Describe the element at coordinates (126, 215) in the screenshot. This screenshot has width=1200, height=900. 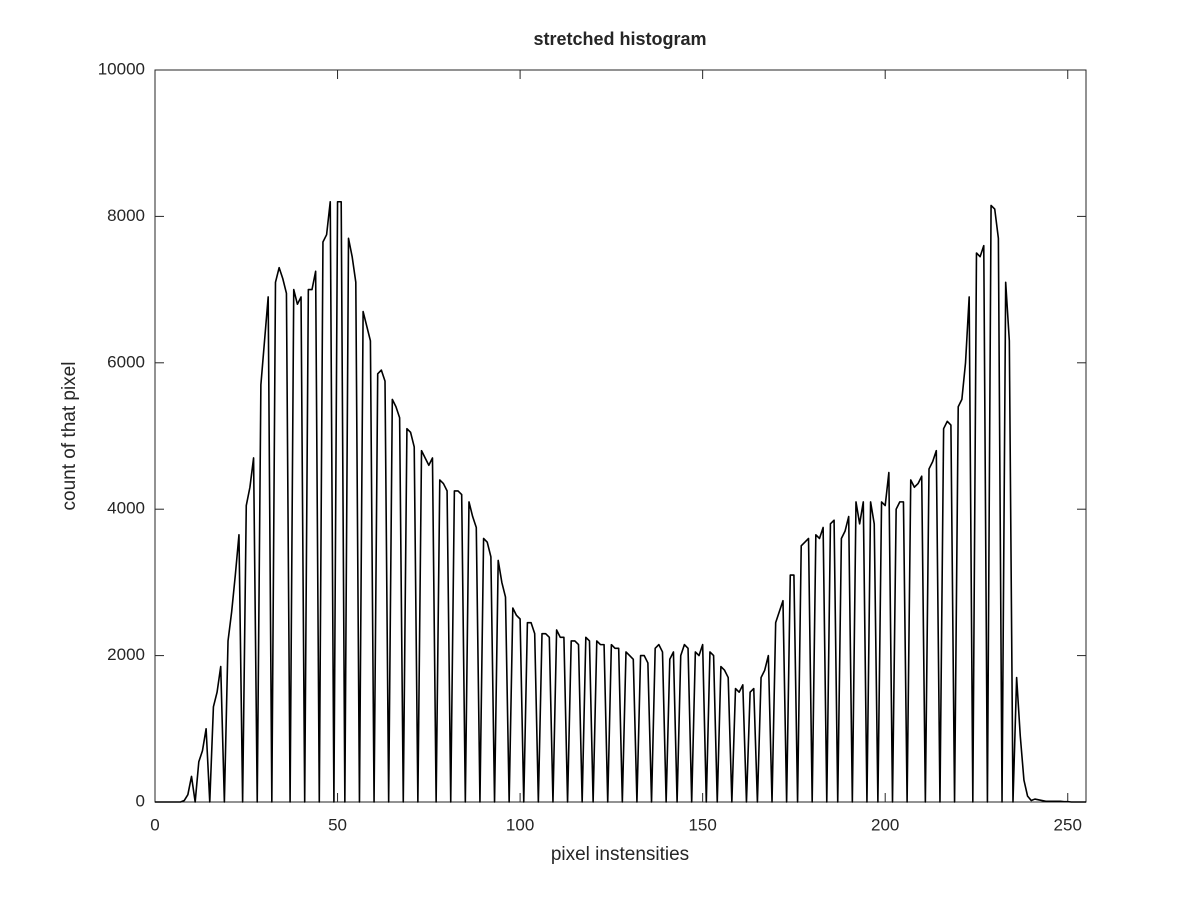
I see `y-tick-label: 8000` at that location.